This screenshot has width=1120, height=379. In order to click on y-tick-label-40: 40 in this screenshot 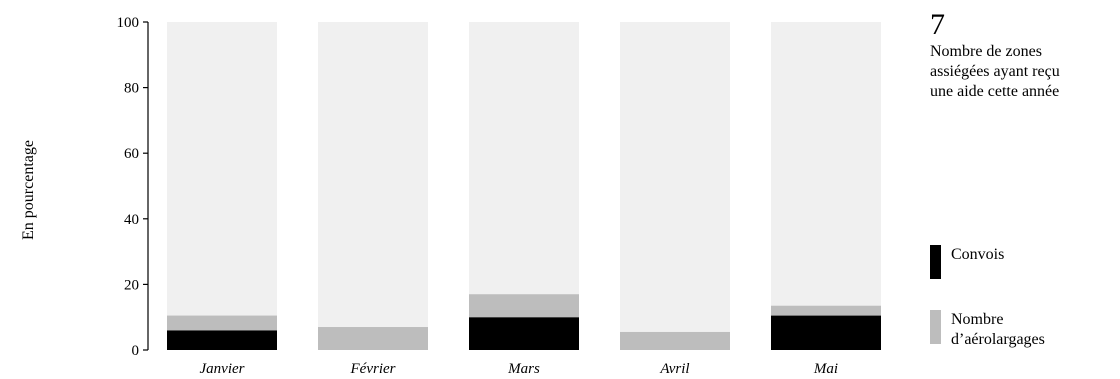, I will do `click(131, 220)`.